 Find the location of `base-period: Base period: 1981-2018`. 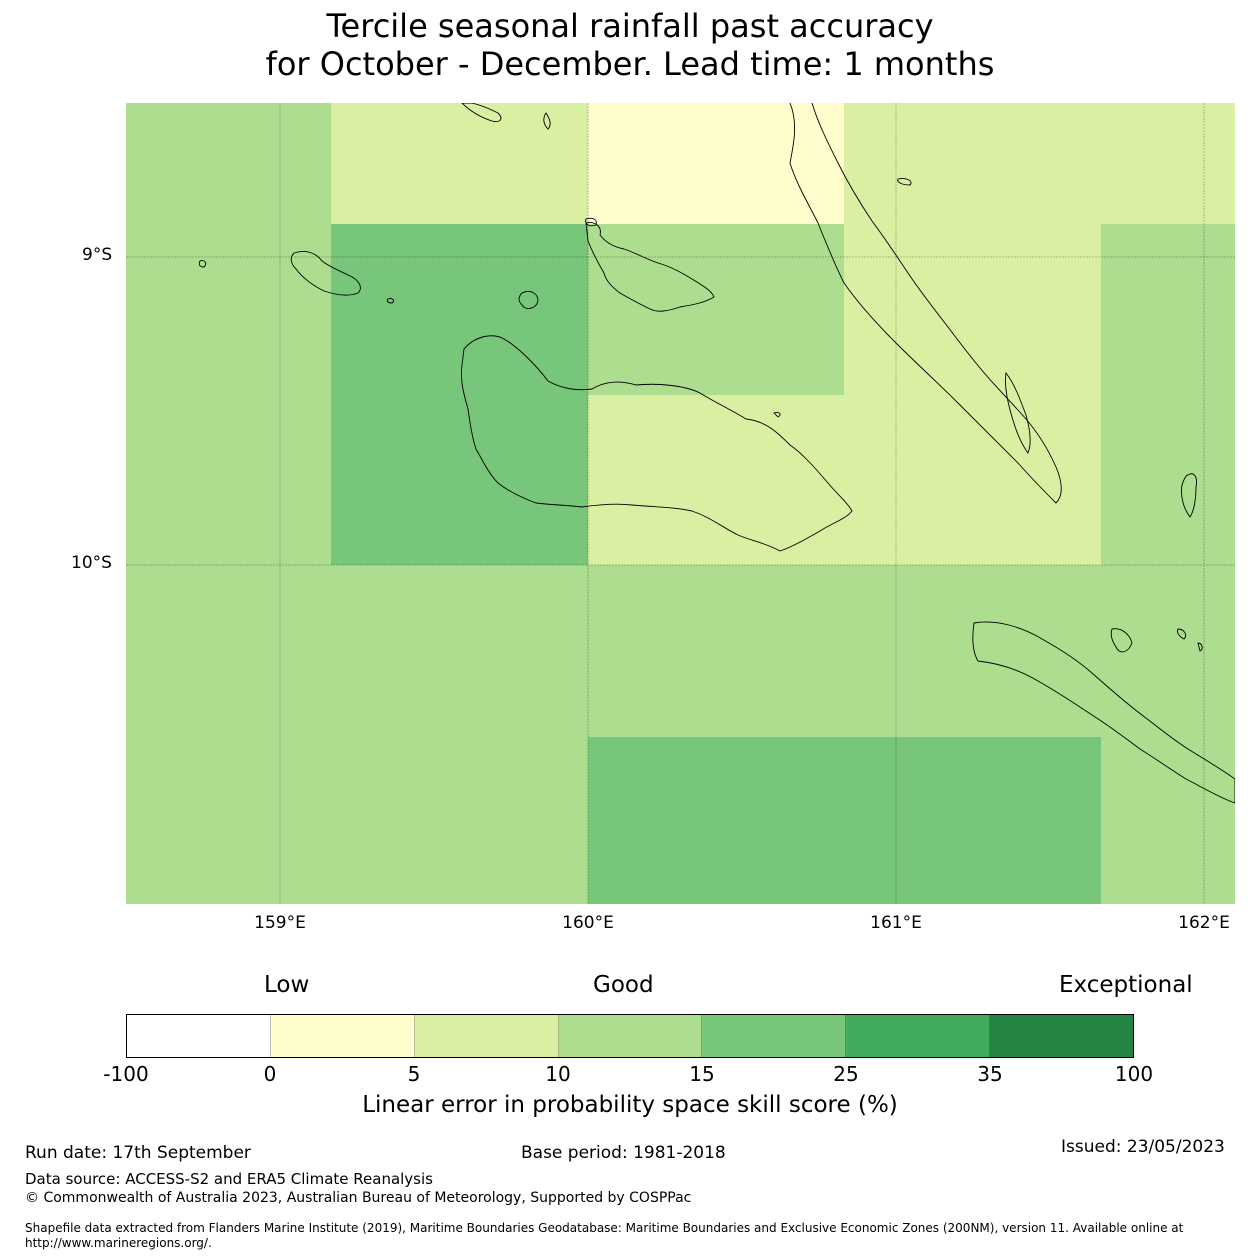

base-period: Base period: 1981-2018 is located at coordinates (623, 1153).